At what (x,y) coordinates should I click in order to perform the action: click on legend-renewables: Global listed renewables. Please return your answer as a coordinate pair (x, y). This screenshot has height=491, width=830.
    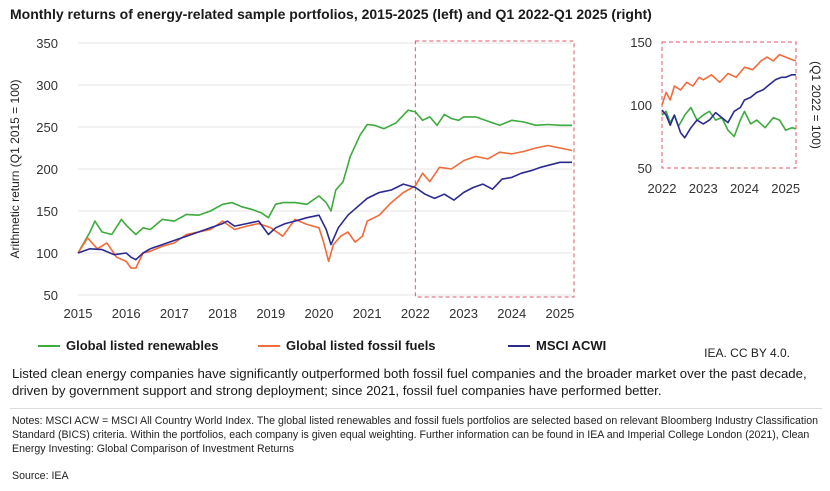
    Looking at the image, I should click on (128, 345).